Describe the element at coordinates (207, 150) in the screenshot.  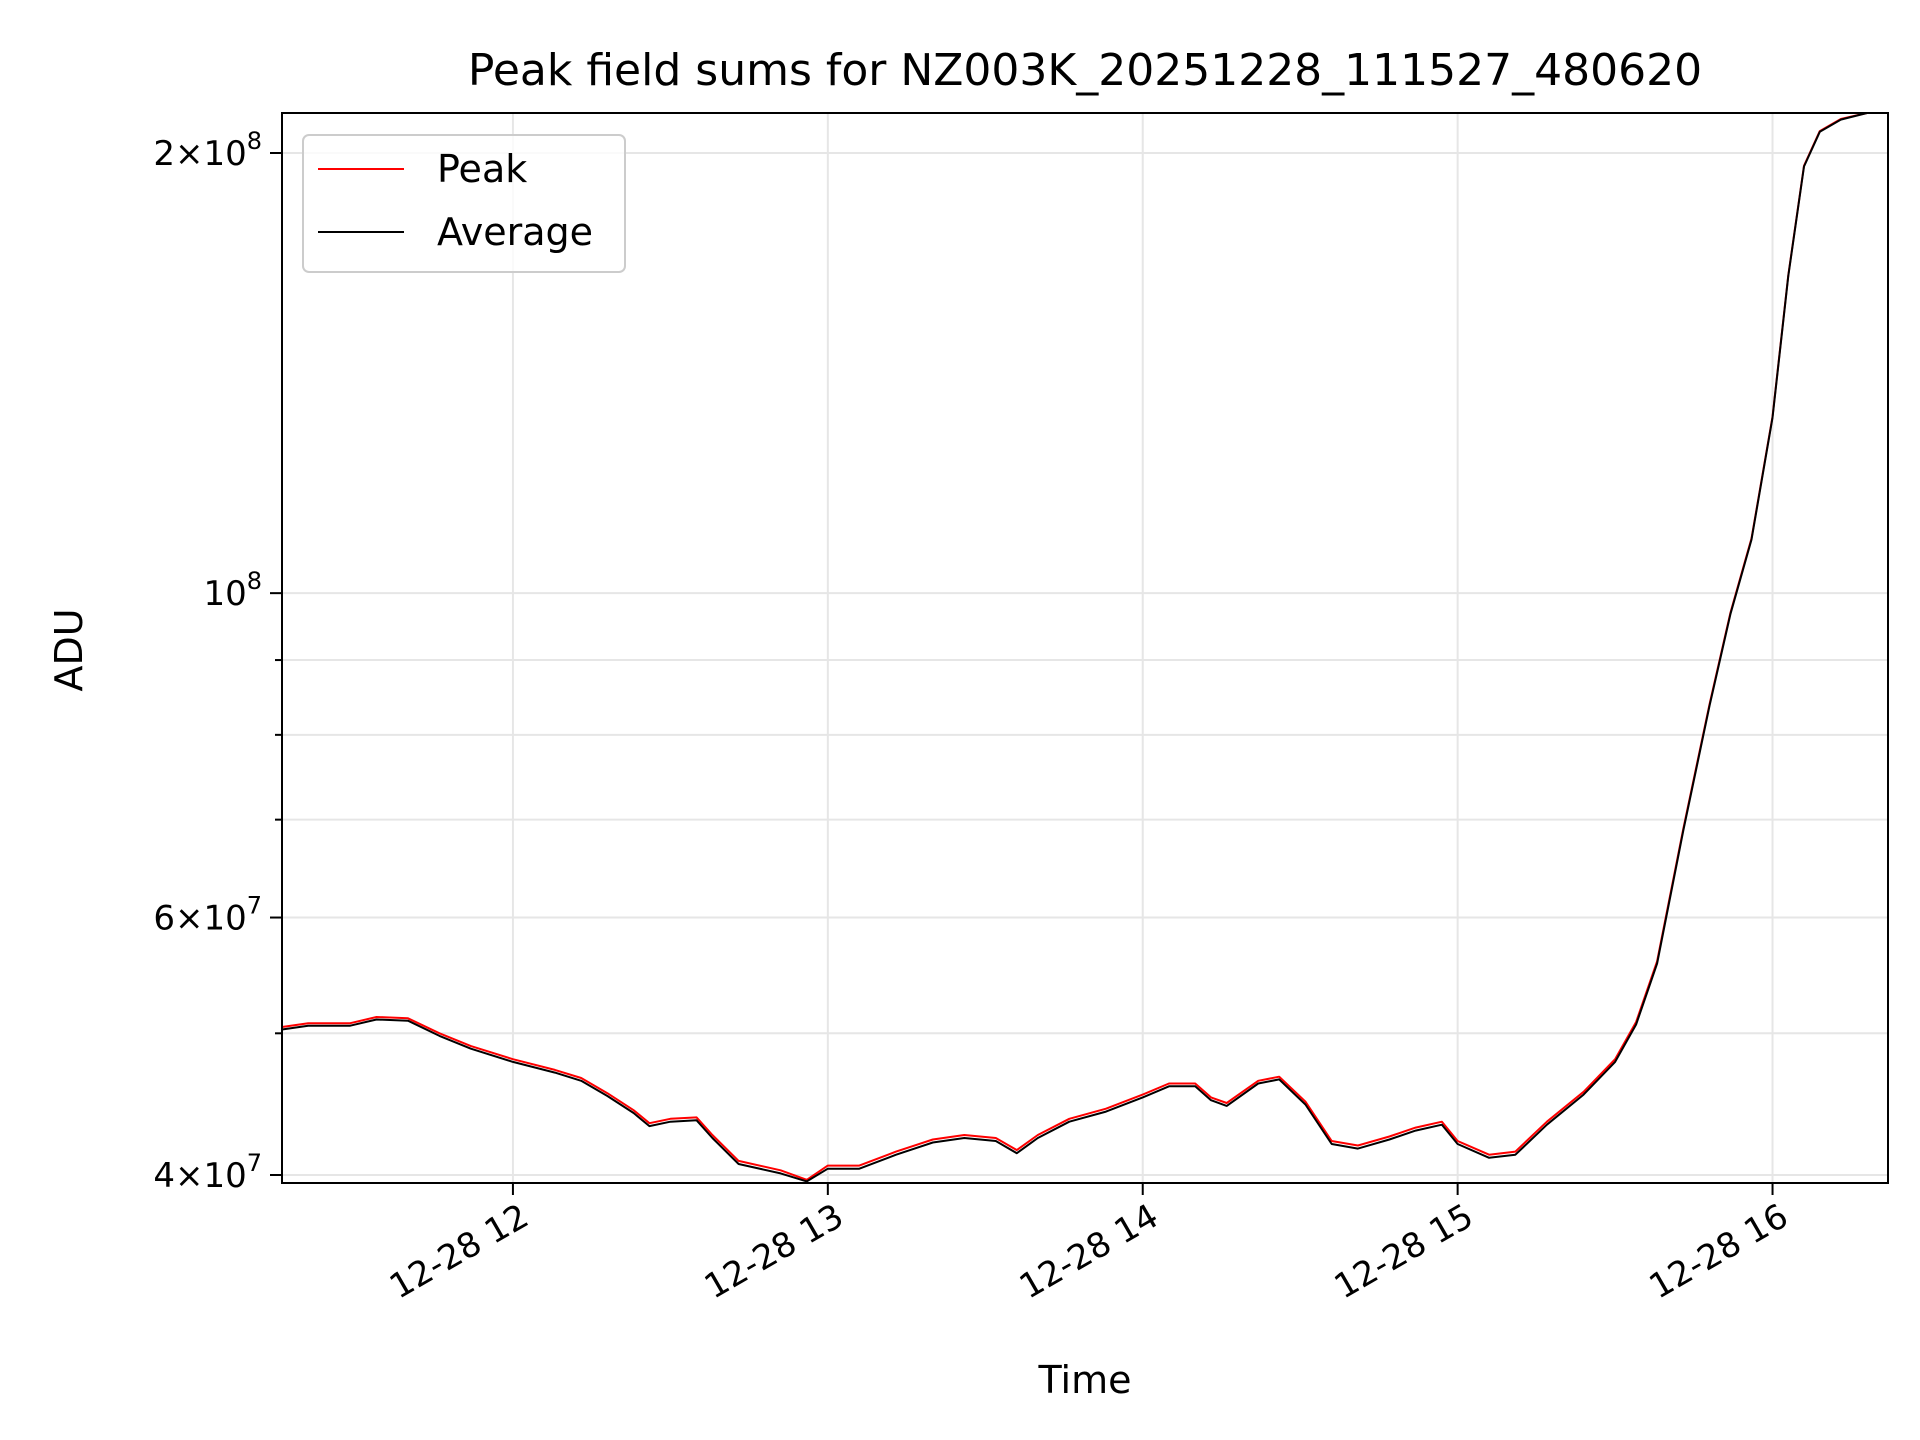
I see `y-tick-label: 2×108` at that location.